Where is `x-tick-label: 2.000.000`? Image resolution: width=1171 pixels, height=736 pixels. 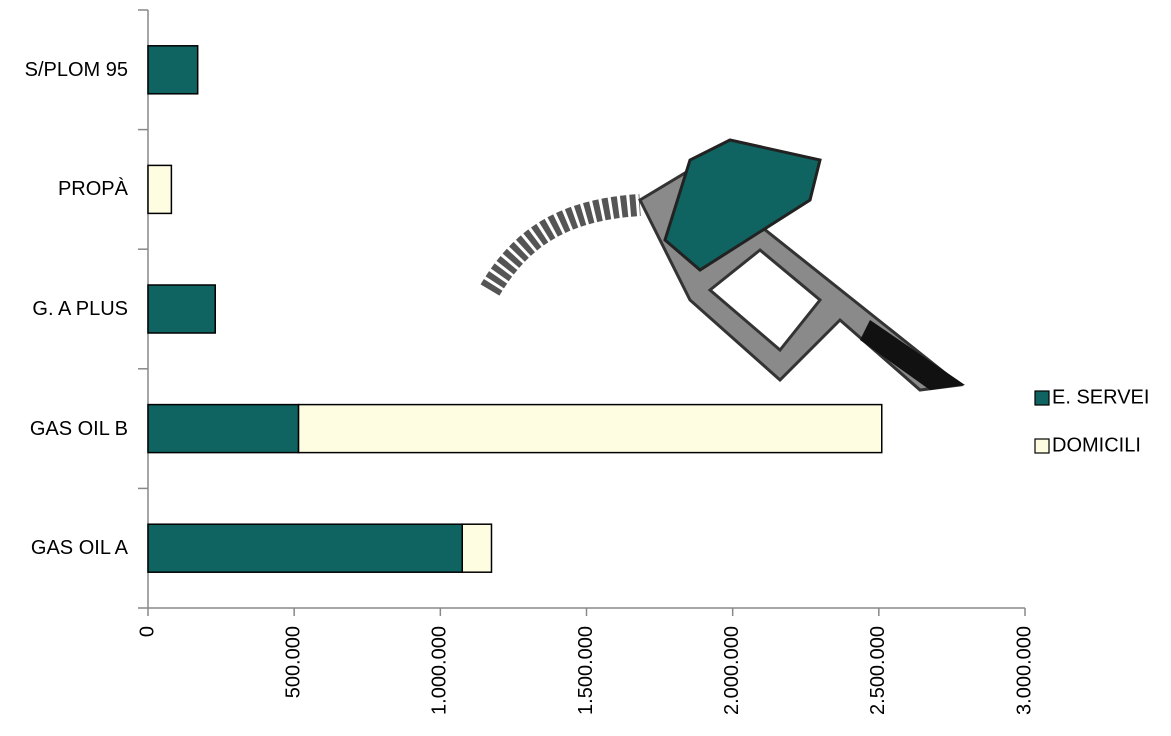 x-tick-label: 2.000.000 is located at coordinates (732, 670).